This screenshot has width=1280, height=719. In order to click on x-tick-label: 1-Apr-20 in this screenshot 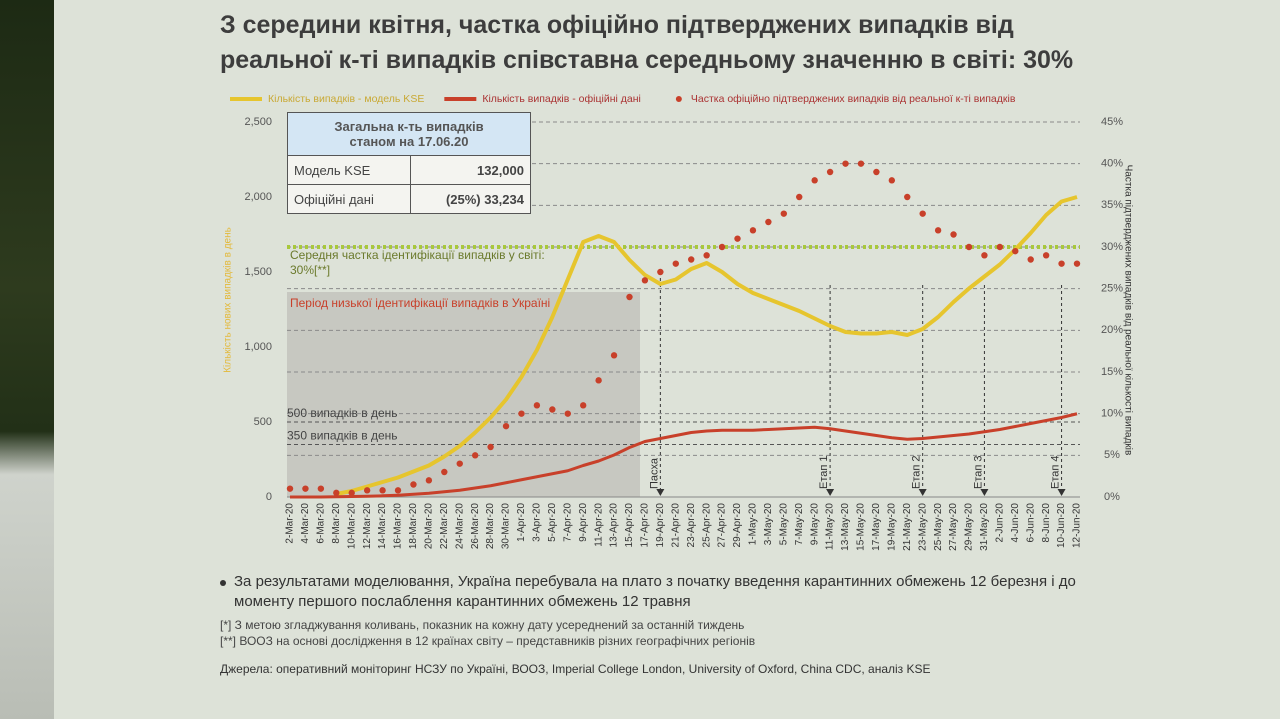, I will do `click(521, 522)`.